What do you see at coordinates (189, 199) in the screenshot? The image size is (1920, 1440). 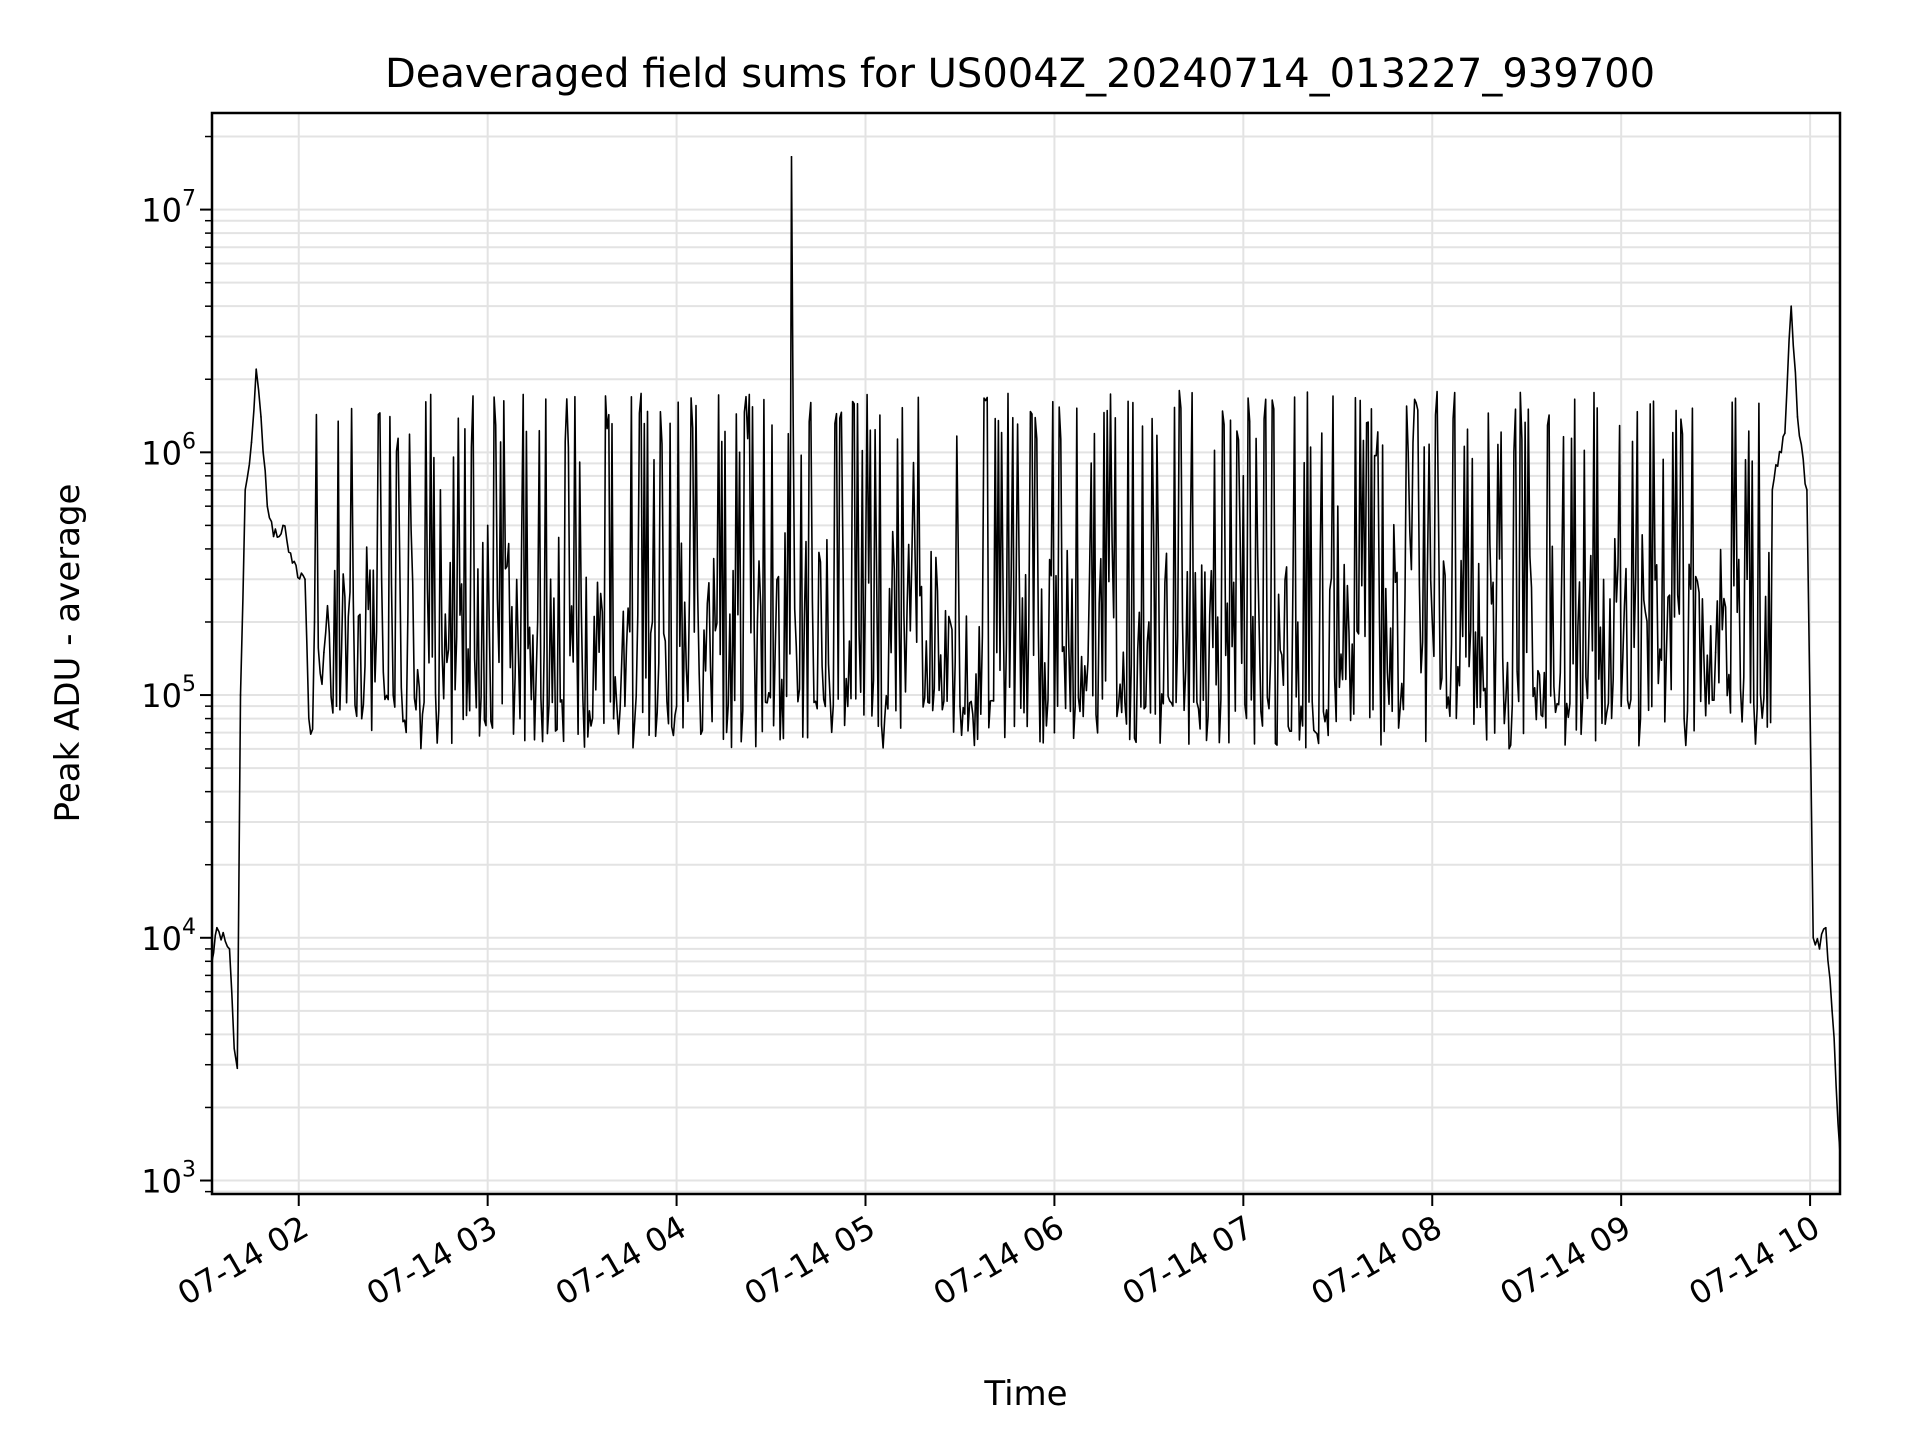 I see `y-tick-label-exponent: 7` at bounding box center [189, 199].